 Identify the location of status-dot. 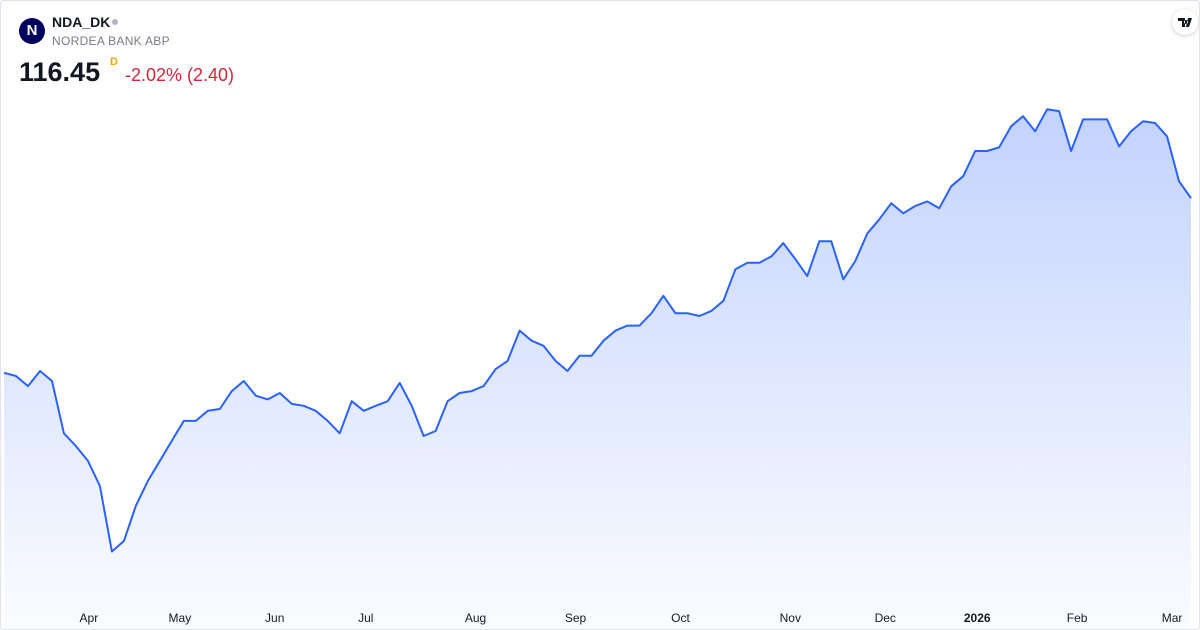
(115, 22).